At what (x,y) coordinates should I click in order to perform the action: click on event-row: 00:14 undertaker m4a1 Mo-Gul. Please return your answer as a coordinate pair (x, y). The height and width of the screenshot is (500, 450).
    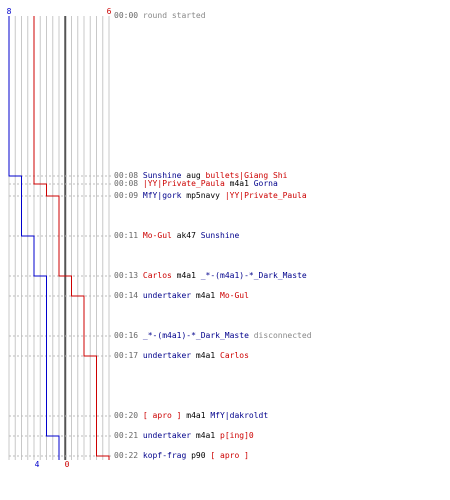
    Looking at the image, I should click on (181, 296).